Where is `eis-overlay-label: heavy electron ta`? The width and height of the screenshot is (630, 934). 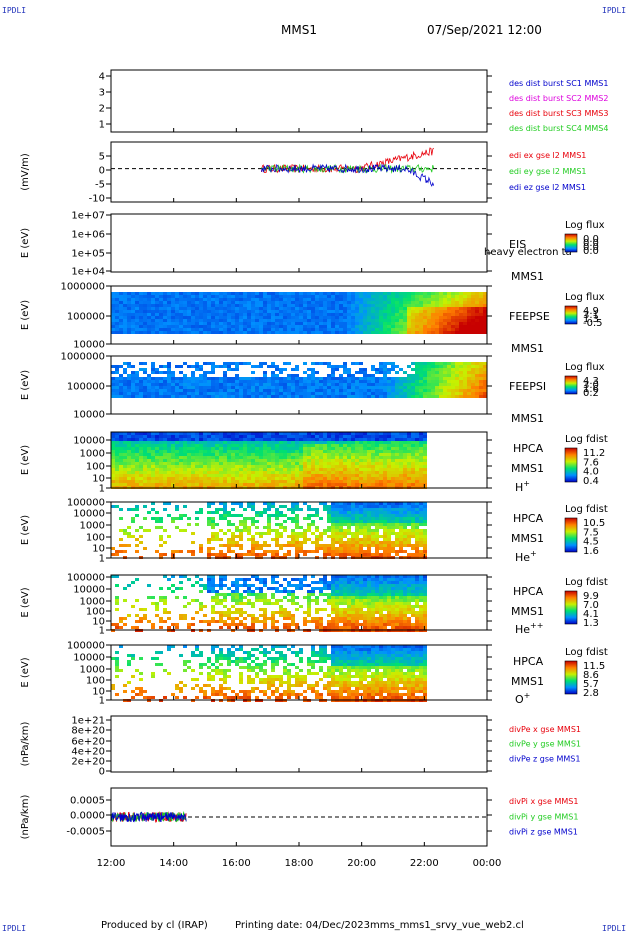 eis-overlay-label: heavy electron ta is located at coordinates (528, 252).